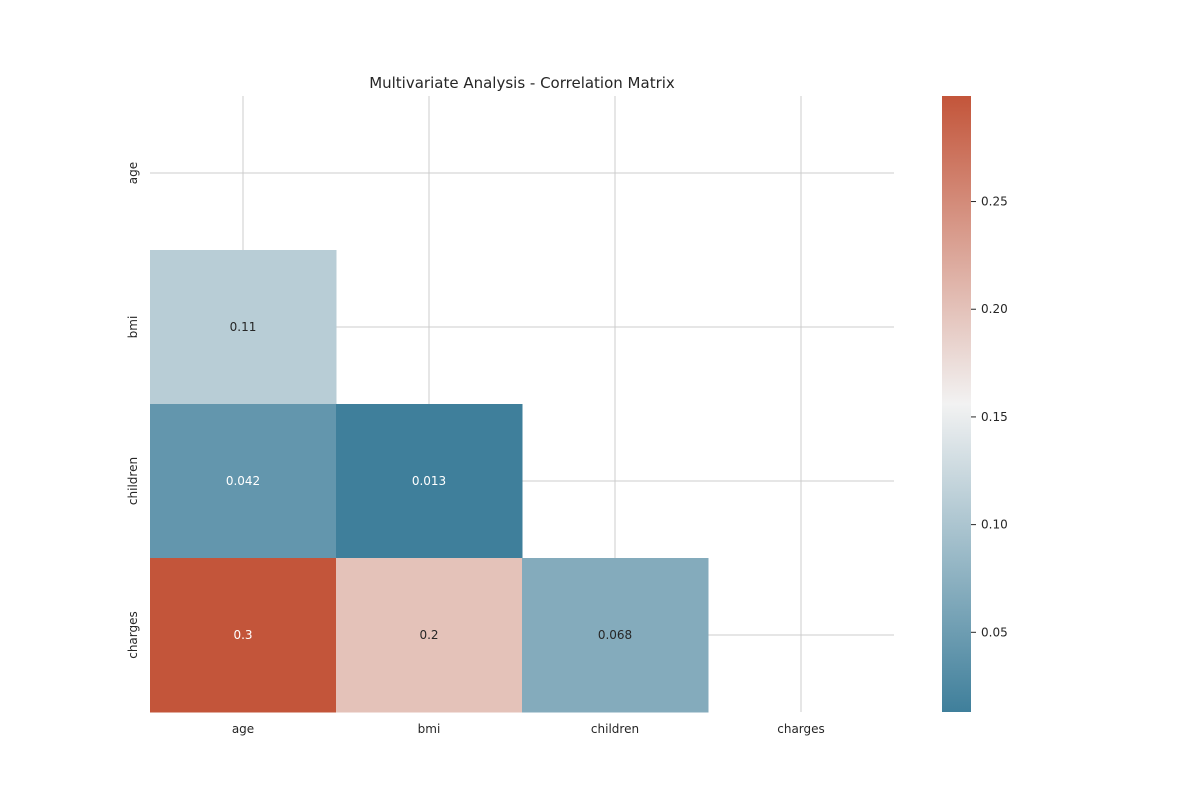 The image size is (1200, 805). What do you see at coordinates (956, 404) in the screenshot?
I see `colorbar-gradient` at bounding box center [956, 404].